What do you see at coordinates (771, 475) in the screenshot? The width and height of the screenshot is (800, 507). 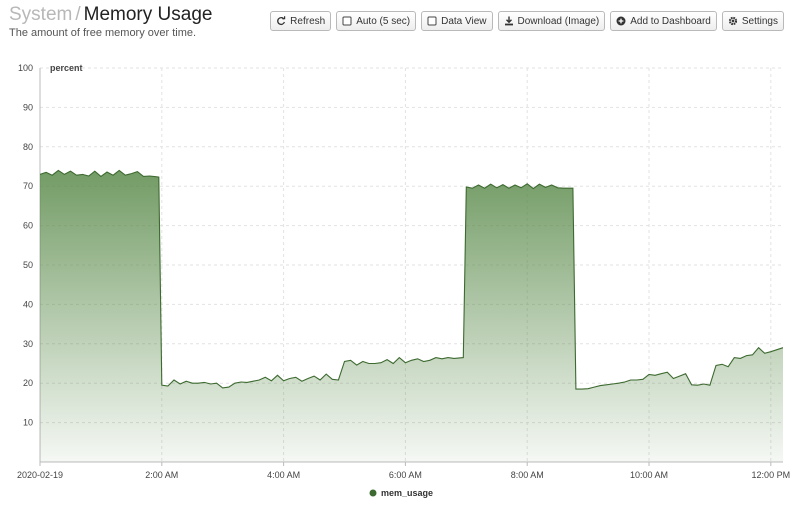 I see `x-tick-label: 12:00 PM` at bounding box center [771, 475].